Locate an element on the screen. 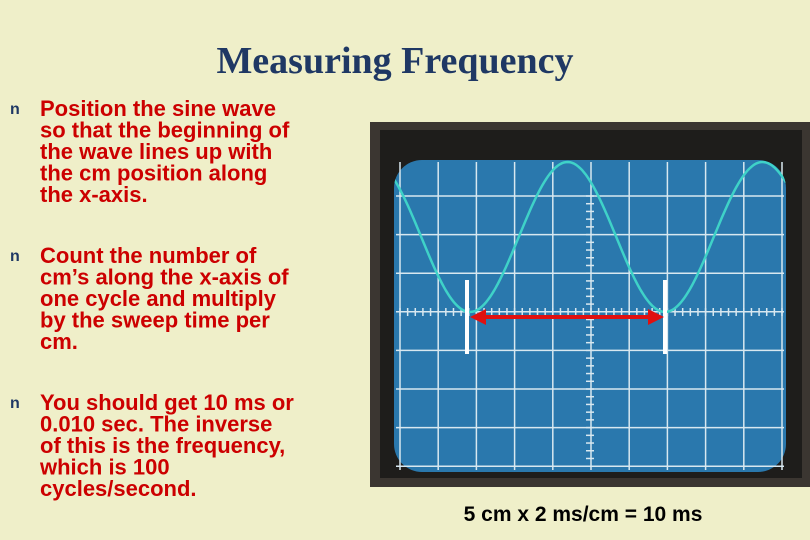  bullet-text: which is 100 is located at coordinates (104, 467).